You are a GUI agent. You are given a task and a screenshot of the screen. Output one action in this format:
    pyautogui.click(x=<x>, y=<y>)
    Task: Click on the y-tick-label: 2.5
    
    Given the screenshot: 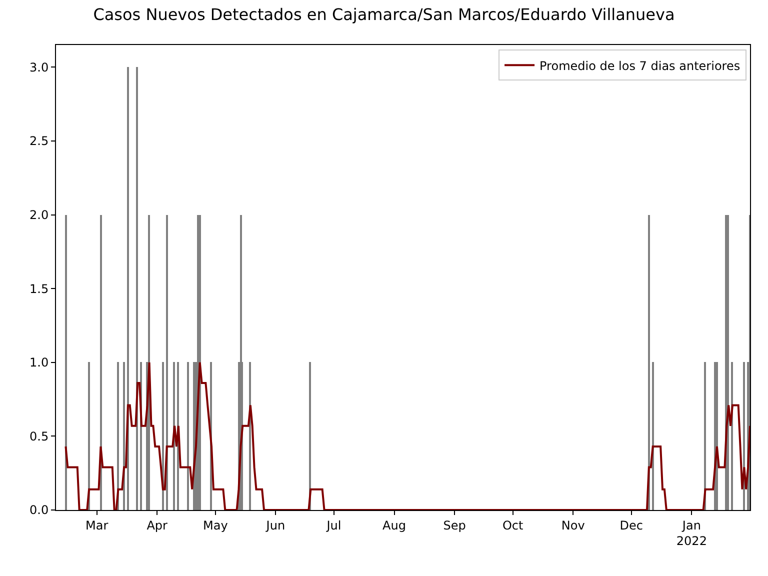 What is the action you would take?
    pyautogui.click(x=39, y=141)
    